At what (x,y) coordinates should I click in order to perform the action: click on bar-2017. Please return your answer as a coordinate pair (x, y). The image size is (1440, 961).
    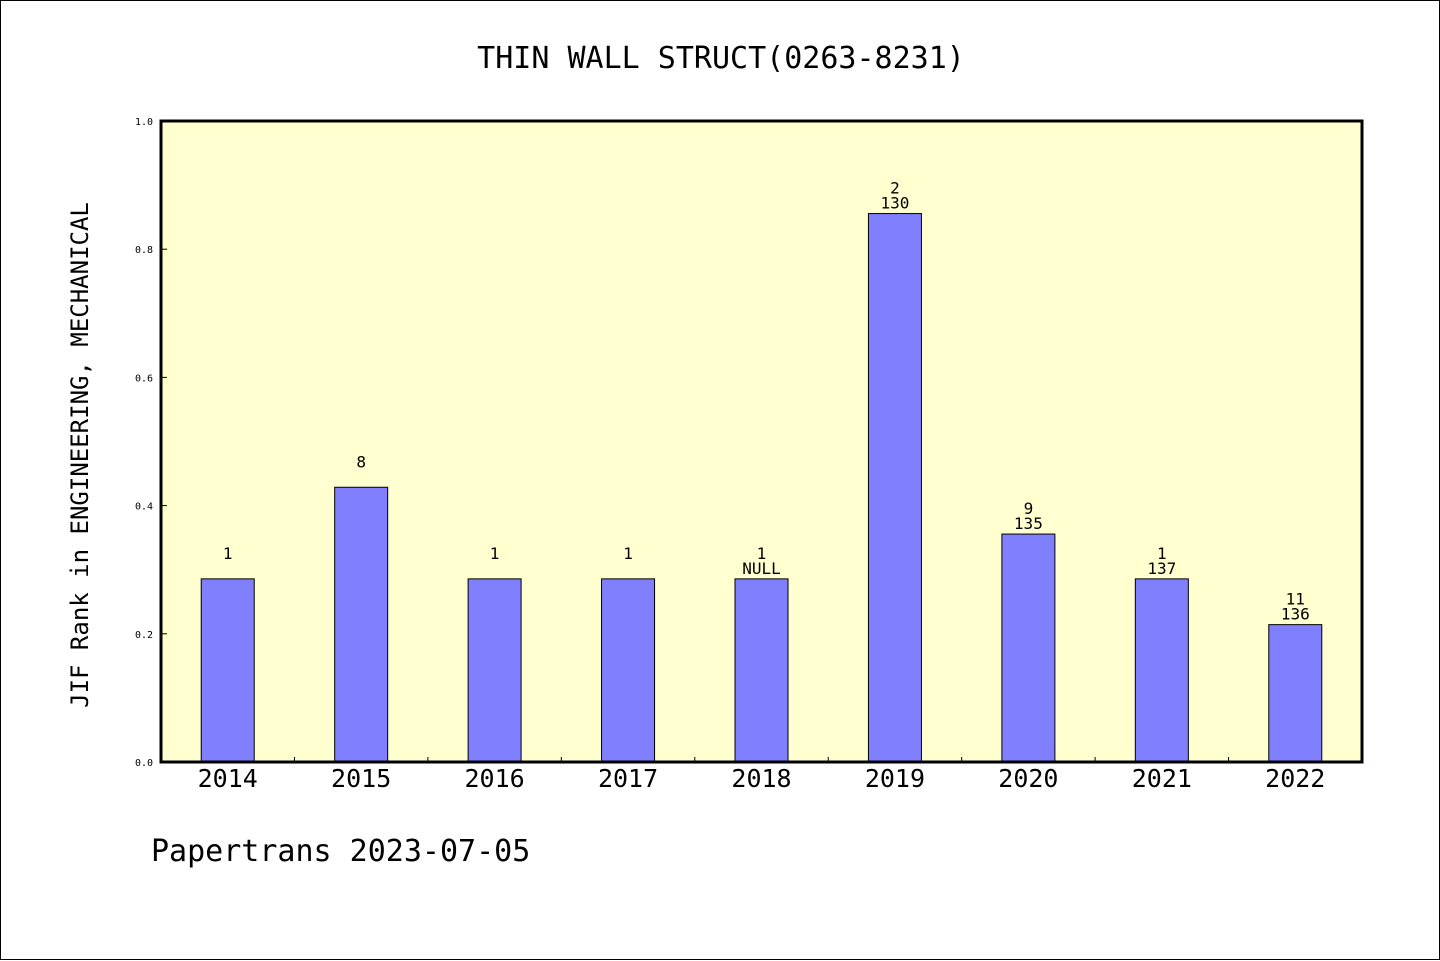
    Looking at the image, I should click on (628, 670).